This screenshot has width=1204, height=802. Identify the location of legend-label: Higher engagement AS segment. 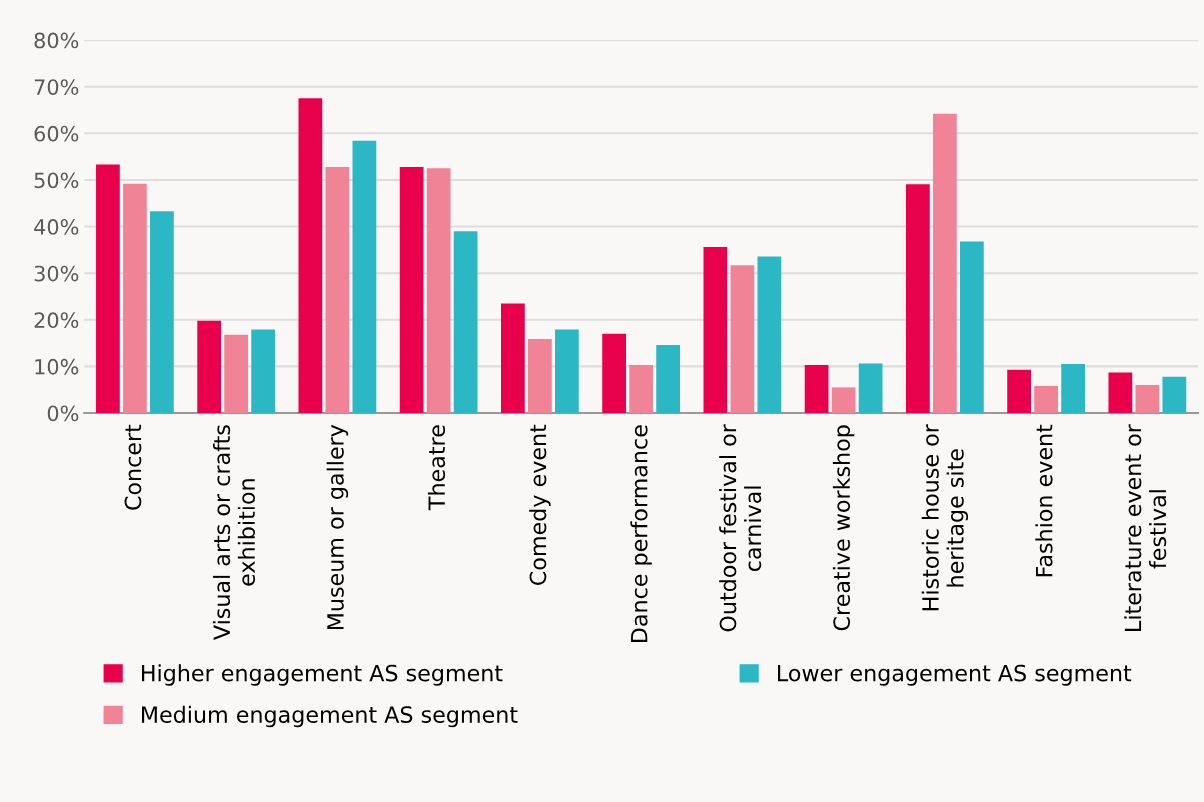
(322, 675).